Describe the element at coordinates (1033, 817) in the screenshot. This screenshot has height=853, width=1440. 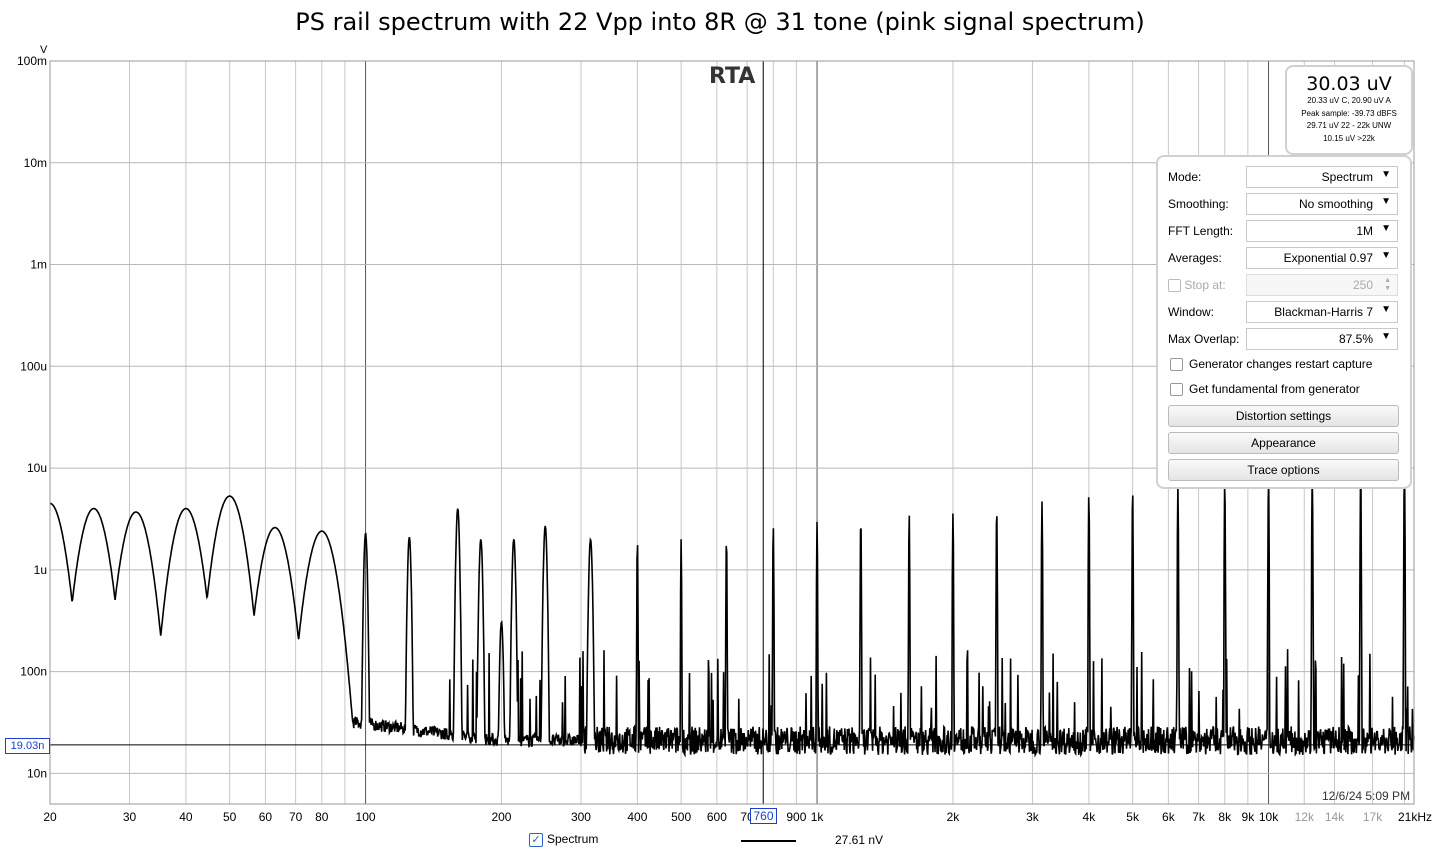
I see `x-tick-label: 3k` at that location.